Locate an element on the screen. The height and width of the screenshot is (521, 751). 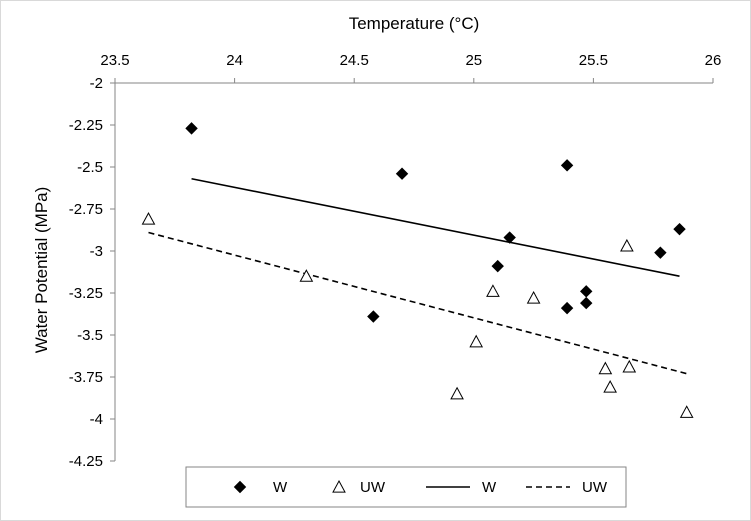
x-axis-title: Temperature (°C) is located at coordinates (414, 23).